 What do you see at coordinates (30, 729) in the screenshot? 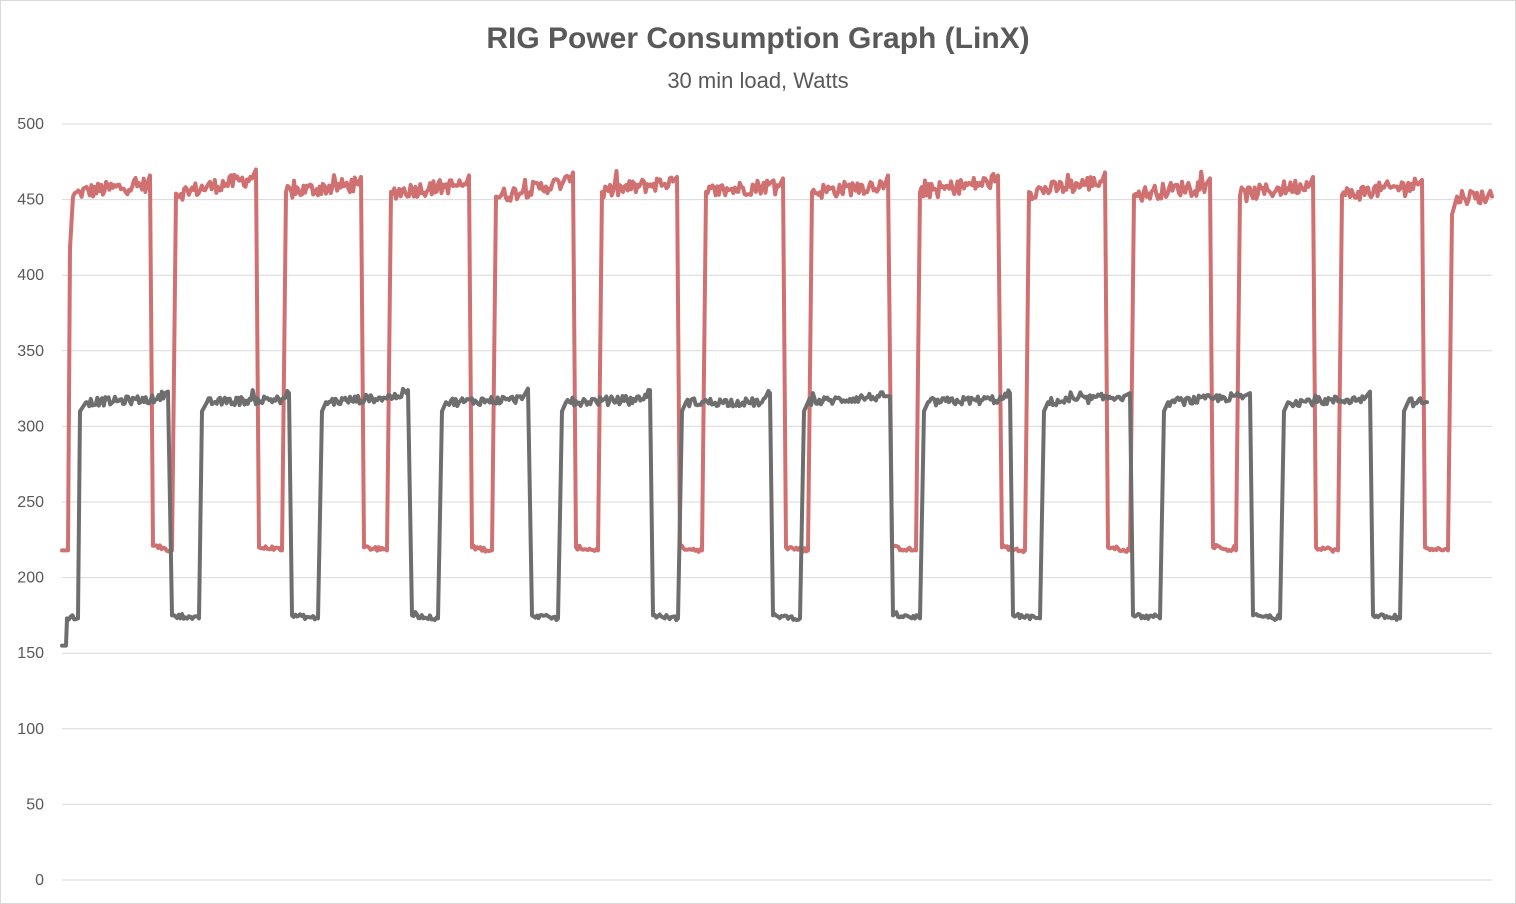
I see `y-tick-label-100: 100` at bounding box center [30, 729].